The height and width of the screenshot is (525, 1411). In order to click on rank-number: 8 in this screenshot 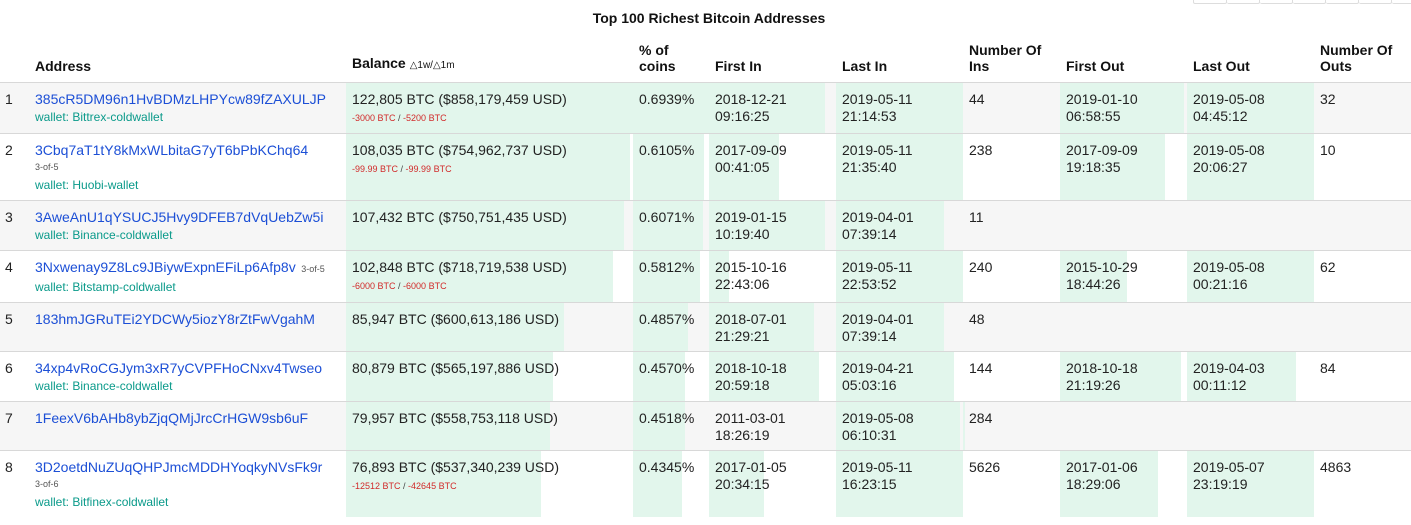, I will do `click(9, 467)`.